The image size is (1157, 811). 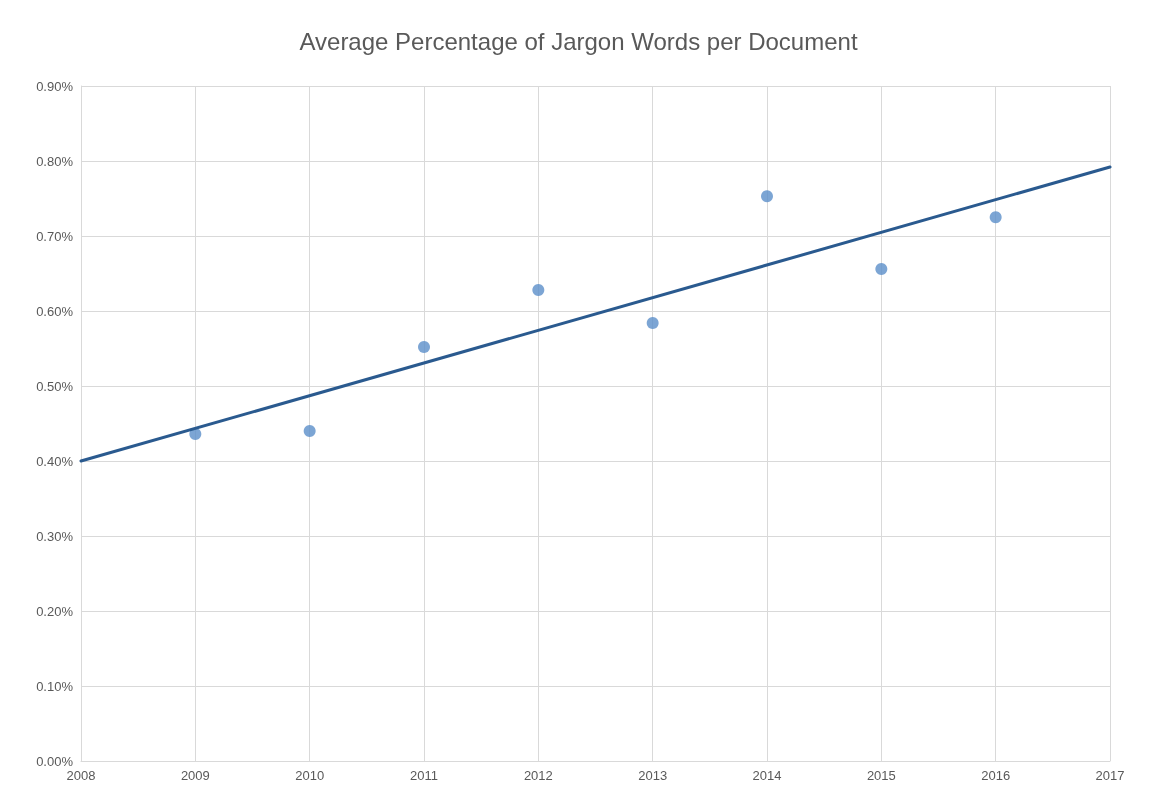 I want to click on x-tick-label: 2013, so click(x=653, y=775).